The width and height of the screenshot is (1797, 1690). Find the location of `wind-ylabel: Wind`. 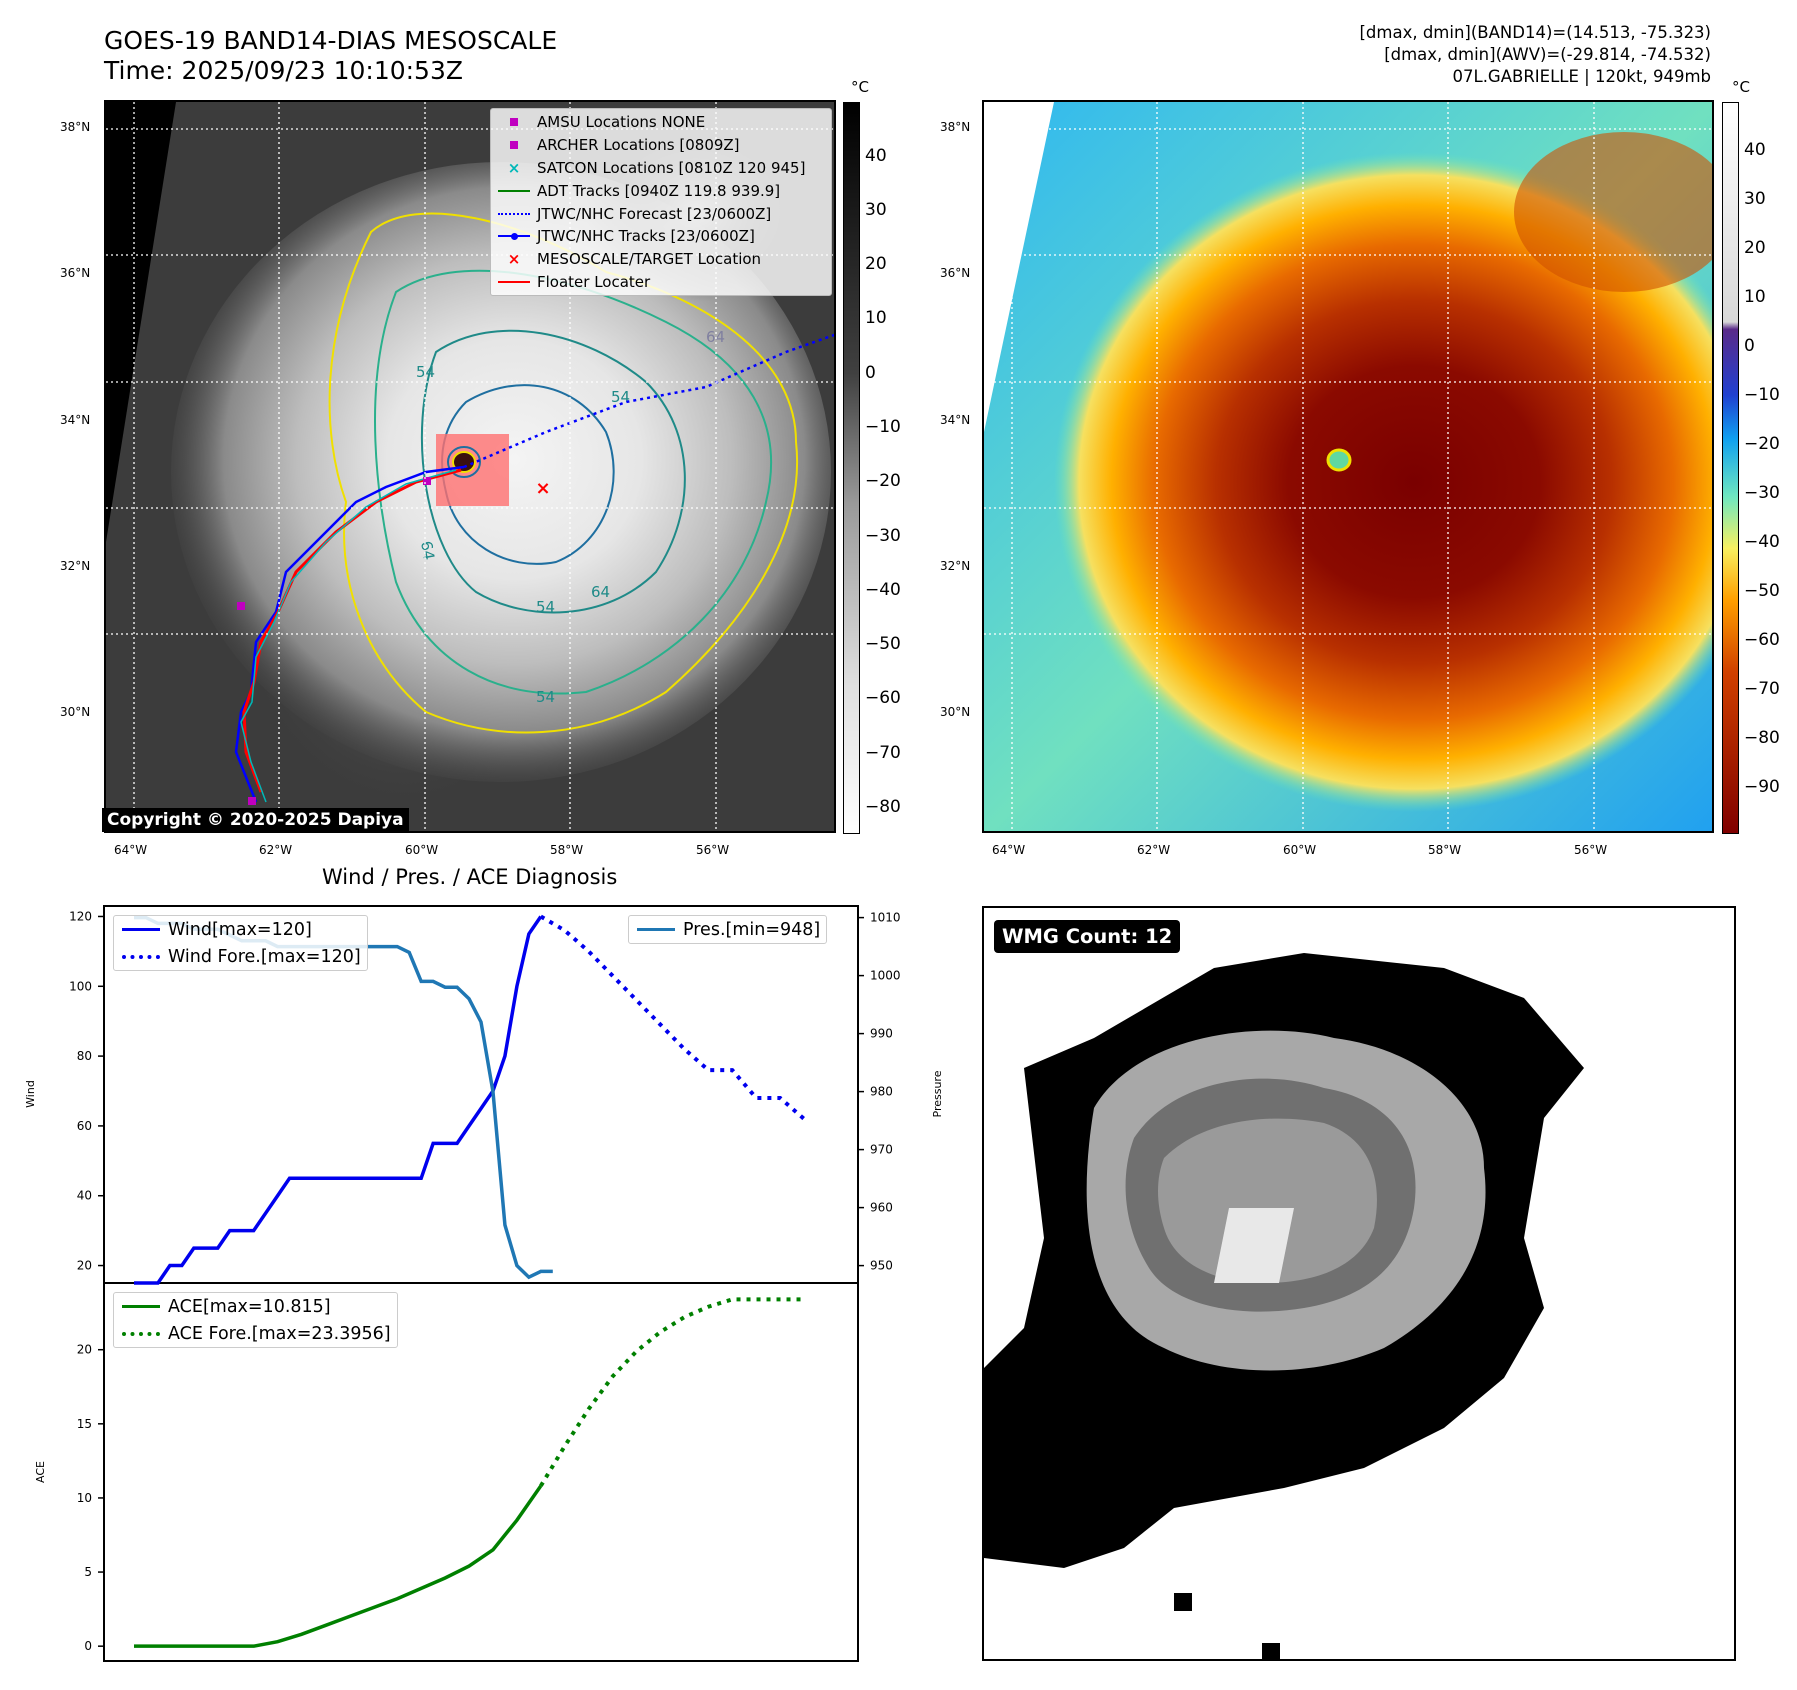

wind-ylabel: Wind is located at coordinates (30, 1094).